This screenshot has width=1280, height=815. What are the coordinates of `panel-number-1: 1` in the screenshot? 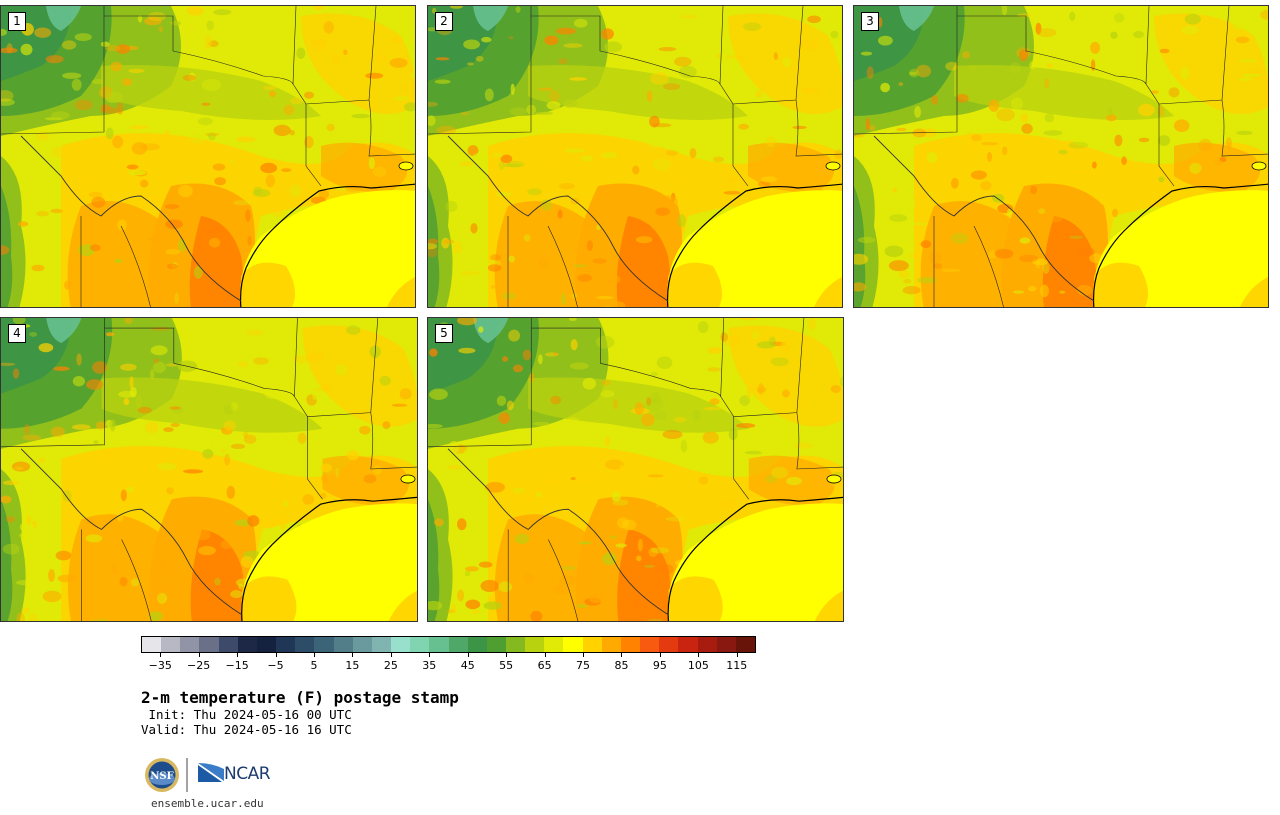 It's located at (17, 21).